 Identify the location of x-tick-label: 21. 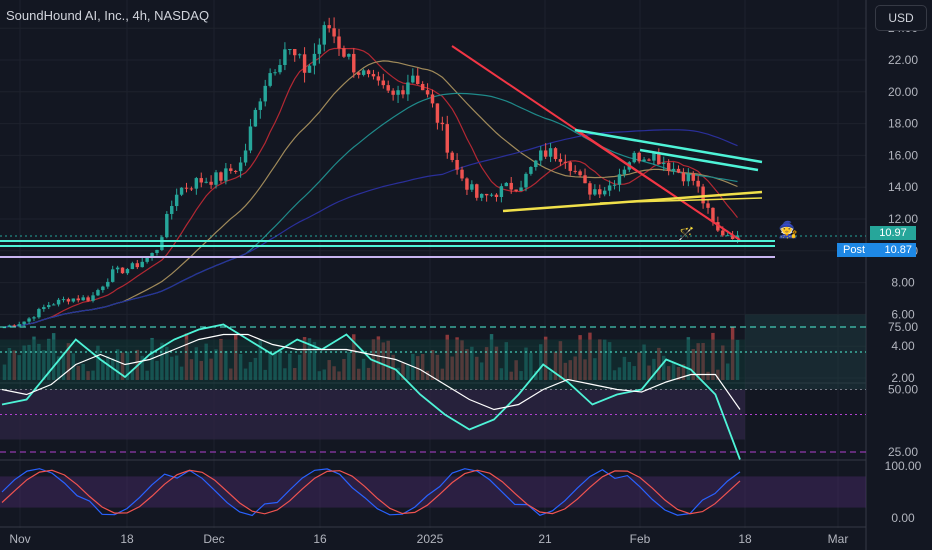
(545, 539).